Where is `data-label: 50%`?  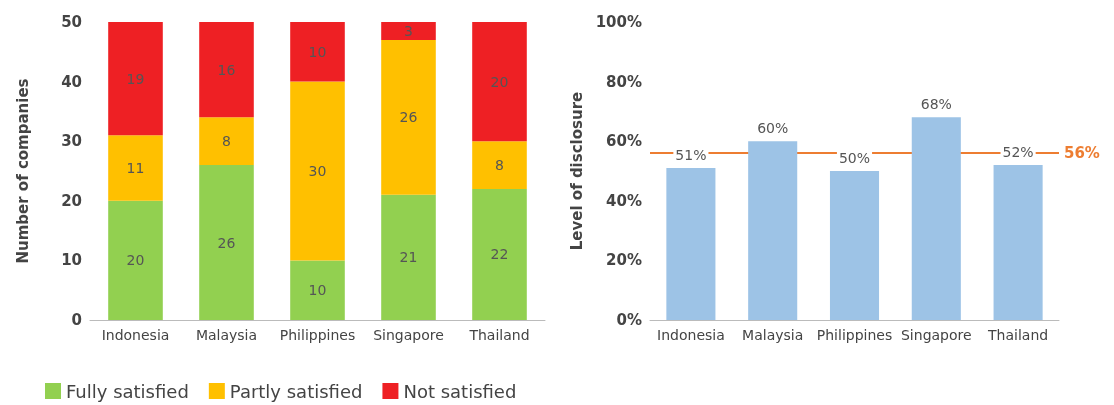
data-label: 50% is located at coordinates (854, 158).